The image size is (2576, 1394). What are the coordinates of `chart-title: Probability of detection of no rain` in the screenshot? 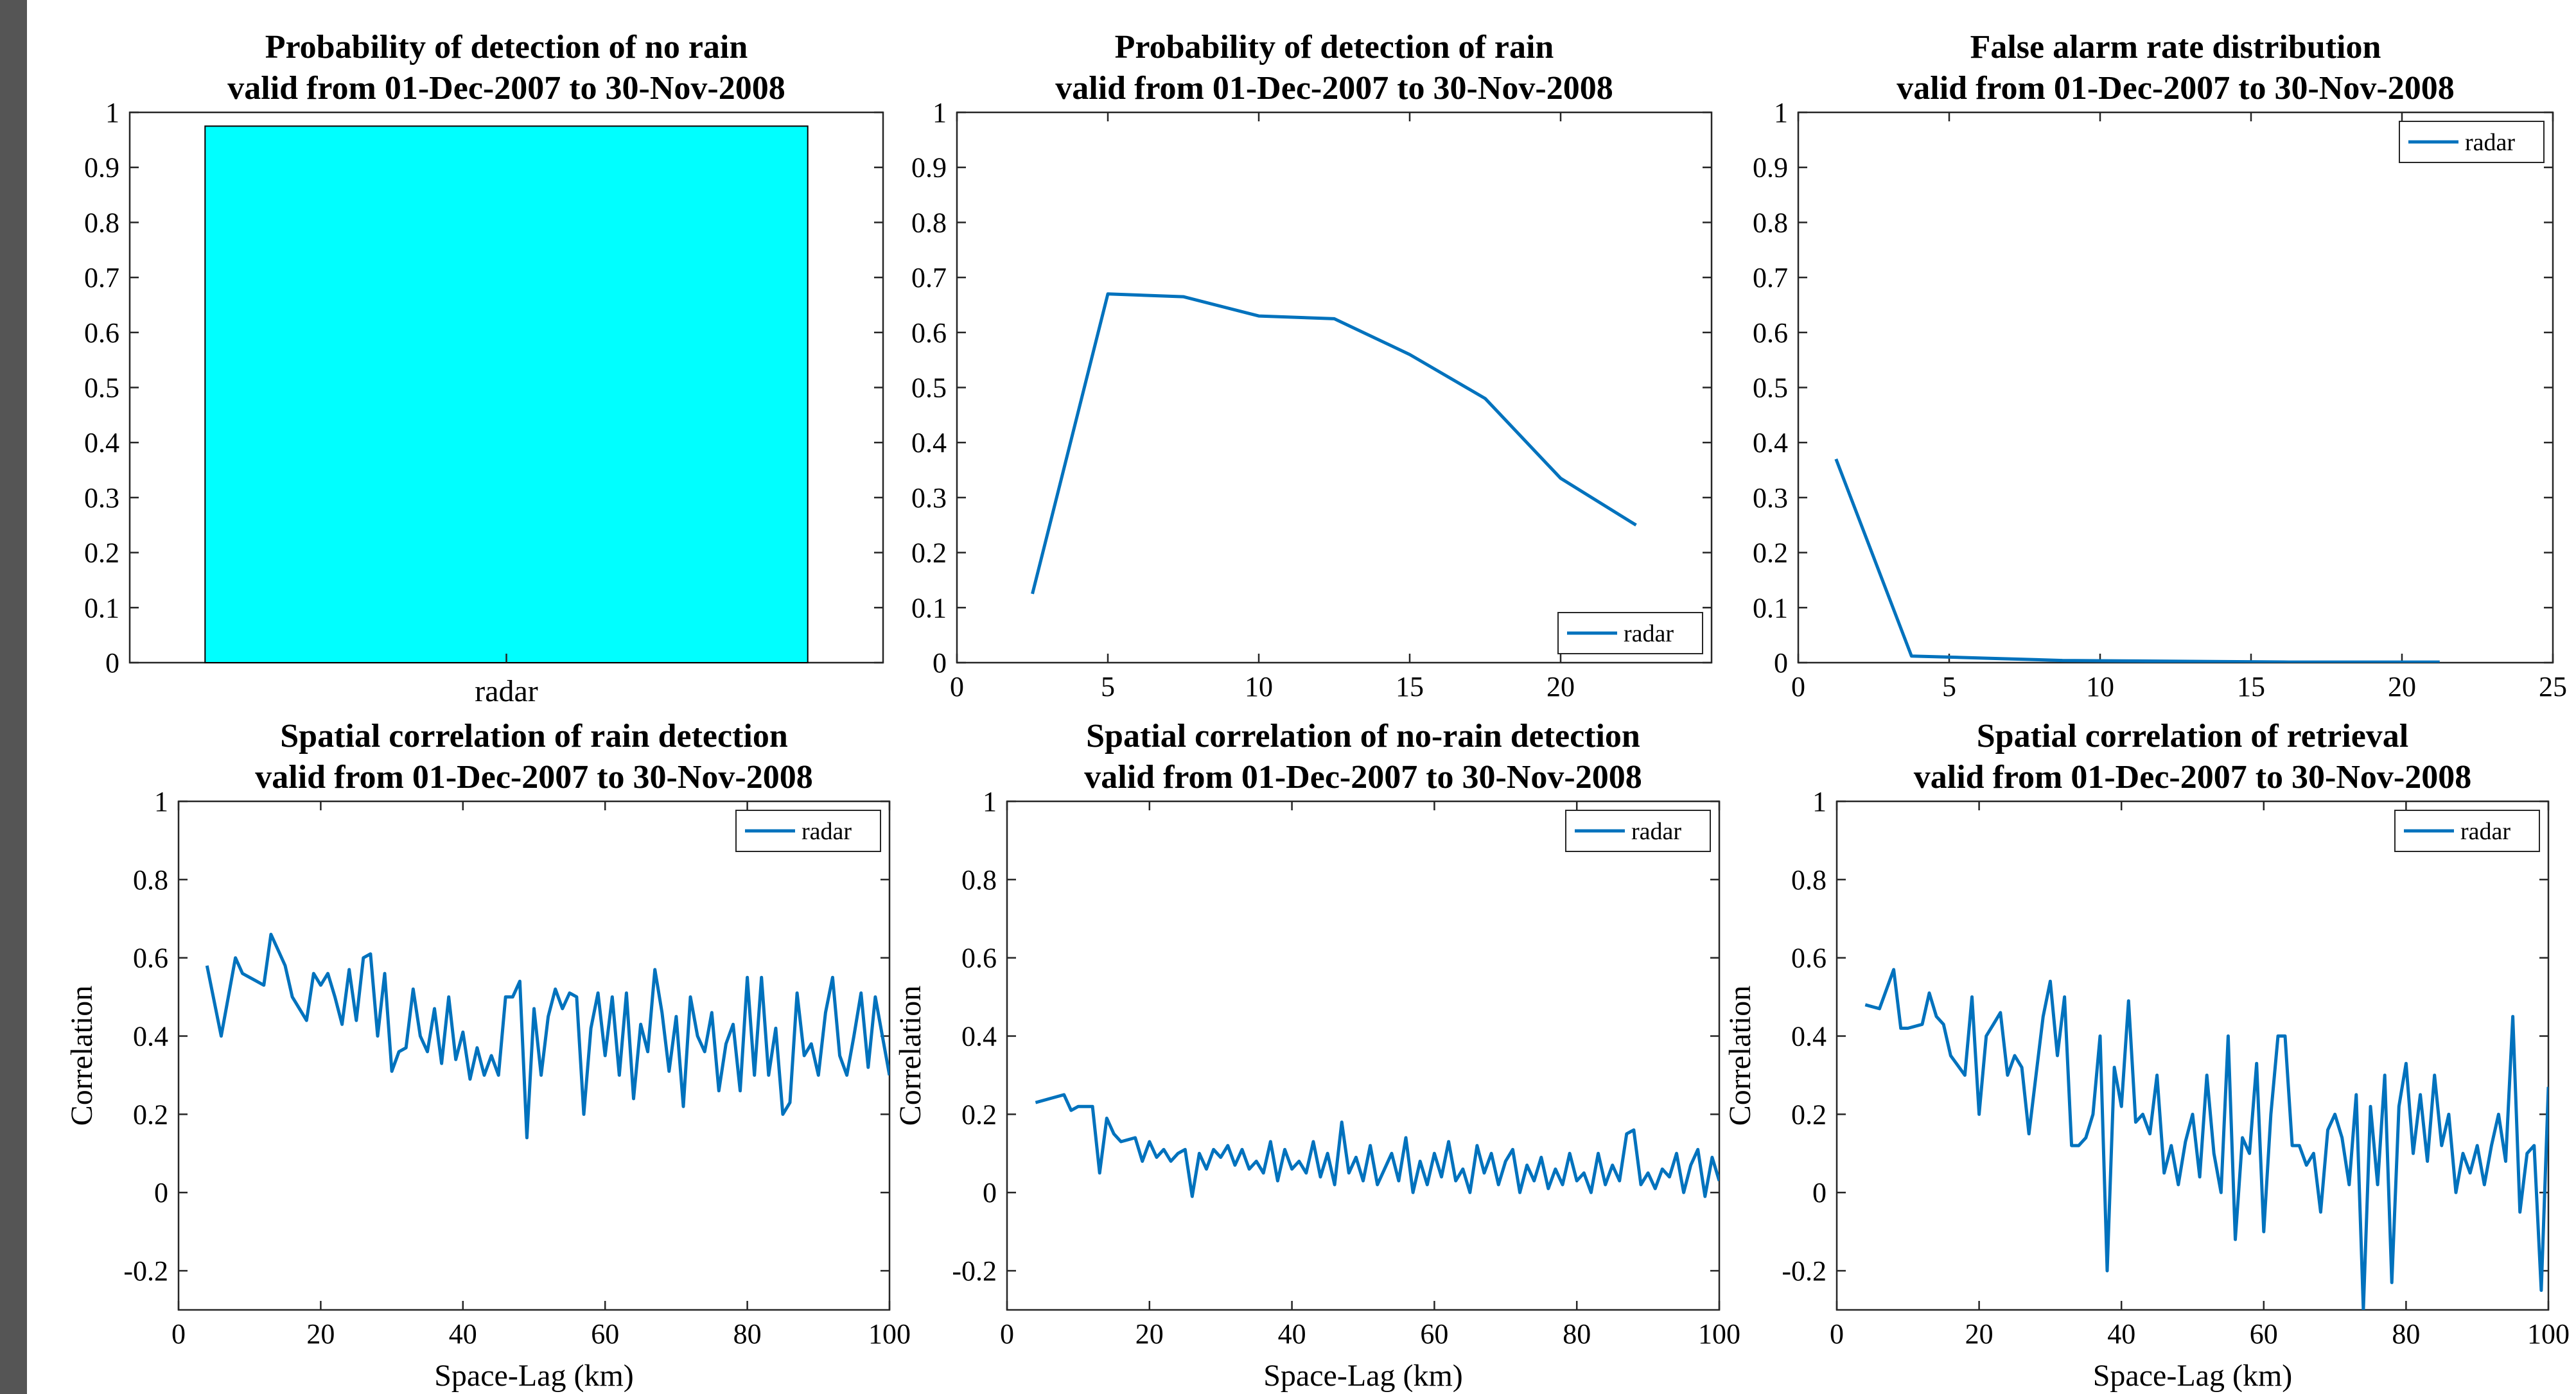 It's located at (507, 47).